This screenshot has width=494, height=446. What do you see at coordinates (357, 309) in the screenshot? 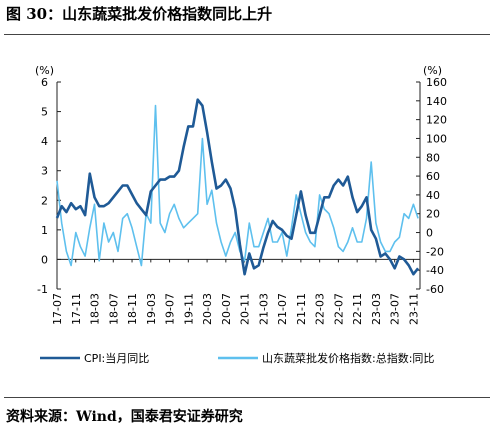
I see `x-tick-label: 22-11` at bounding box center [357, 309].